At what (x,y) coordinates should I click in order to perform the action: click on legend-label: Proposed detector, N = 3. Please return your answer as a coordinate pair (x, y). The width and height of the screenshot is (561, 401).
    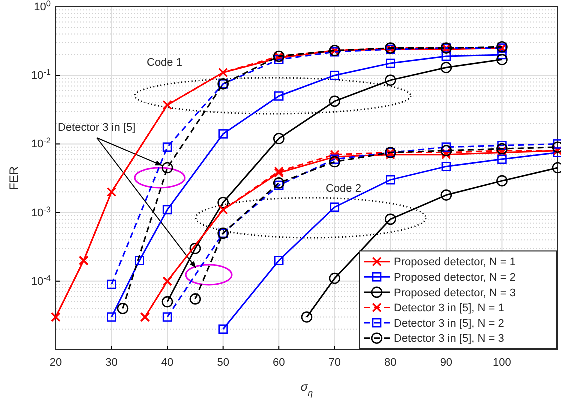
    Looking at the image, I should click on (455, 293).